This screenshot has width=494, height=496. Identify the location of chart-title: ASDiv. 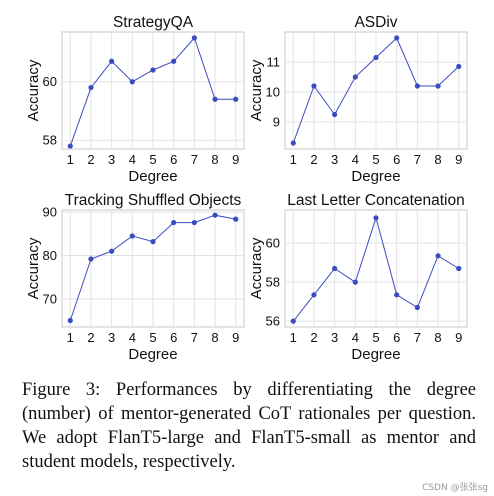
(375, 22).